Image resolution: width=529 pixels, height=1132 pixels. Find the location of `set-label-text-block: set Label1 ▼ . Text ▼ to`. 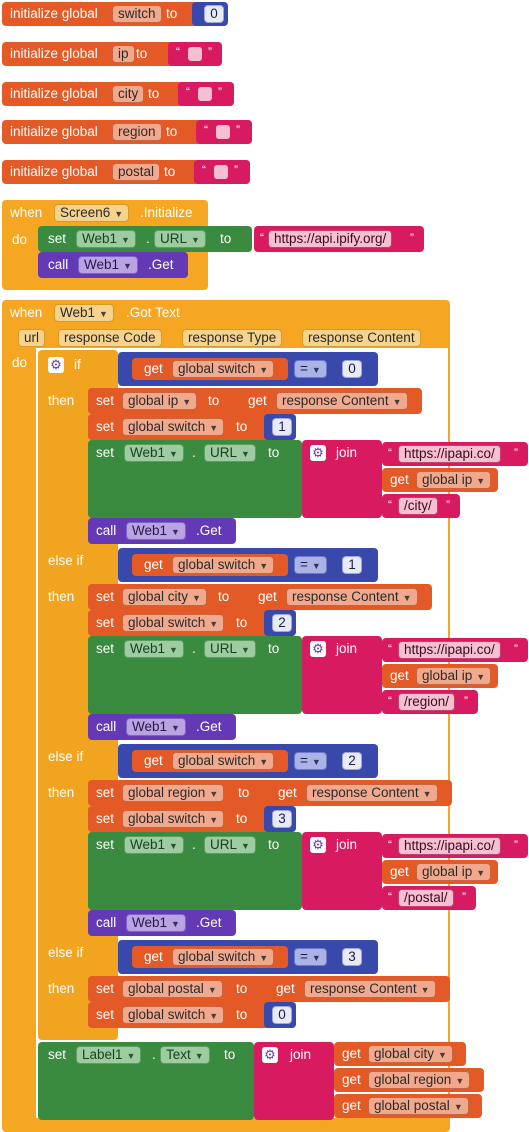

set-label-text-block: set Label1 ▼ . Text ▼ to is located at coordinates (146, 1081).